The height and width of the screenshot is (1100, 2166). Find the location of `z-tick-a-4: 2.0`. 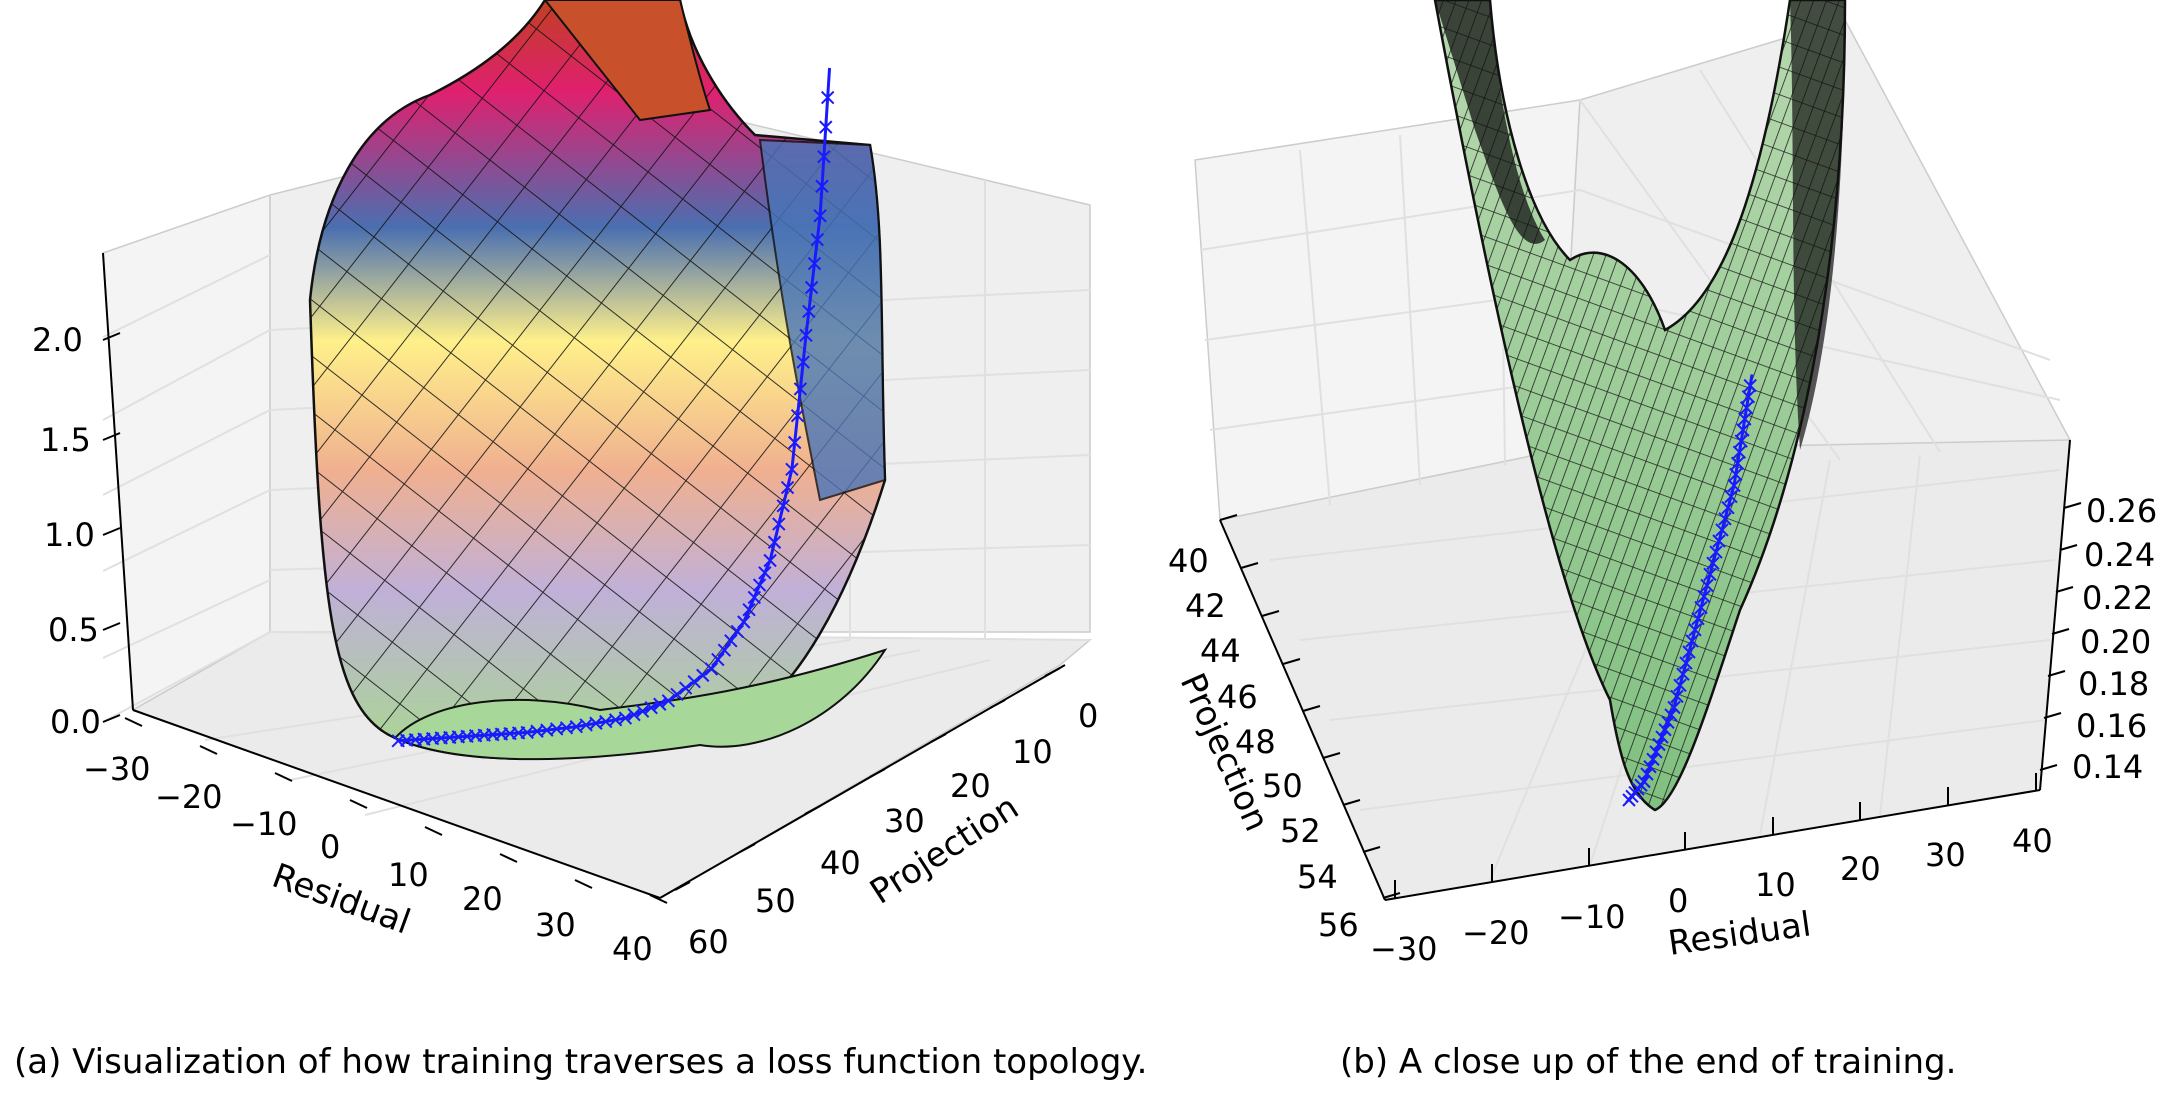

z-tick-a-4: 2.0 is located at coordinates (76, 340).